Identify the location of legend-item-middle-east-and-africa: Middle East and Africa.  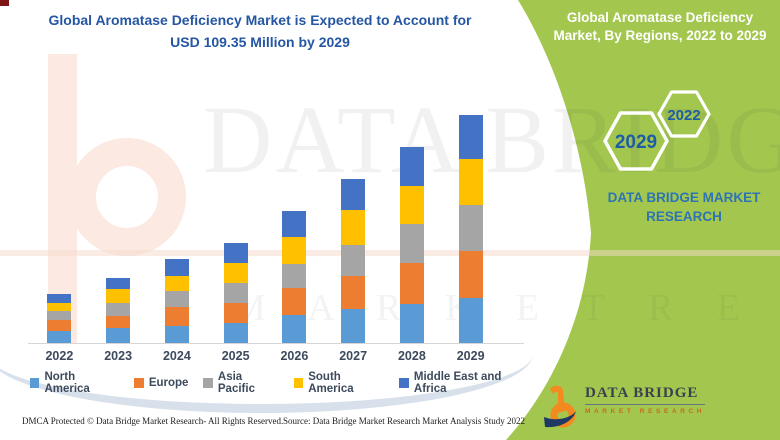
(464, 383).